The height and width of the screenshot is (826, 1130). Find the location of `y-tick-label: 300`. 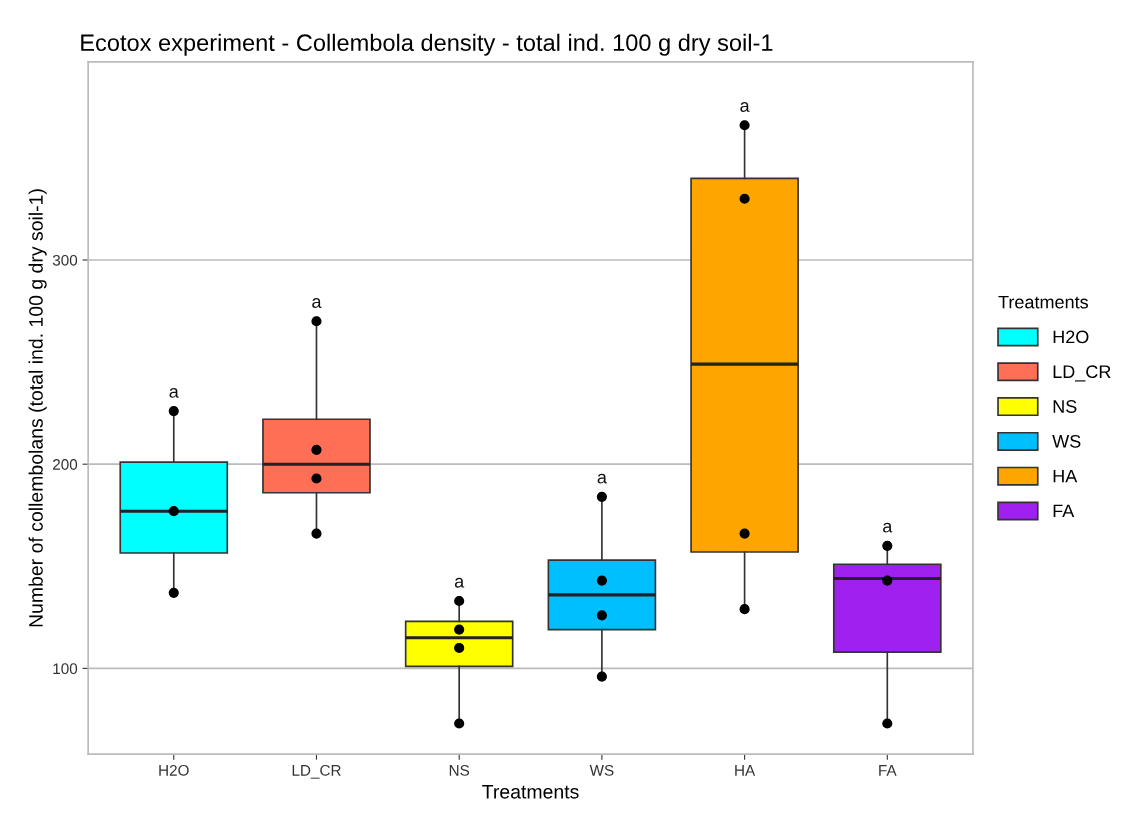

y-tick-label: 300 is located at coordinates (65, 260).